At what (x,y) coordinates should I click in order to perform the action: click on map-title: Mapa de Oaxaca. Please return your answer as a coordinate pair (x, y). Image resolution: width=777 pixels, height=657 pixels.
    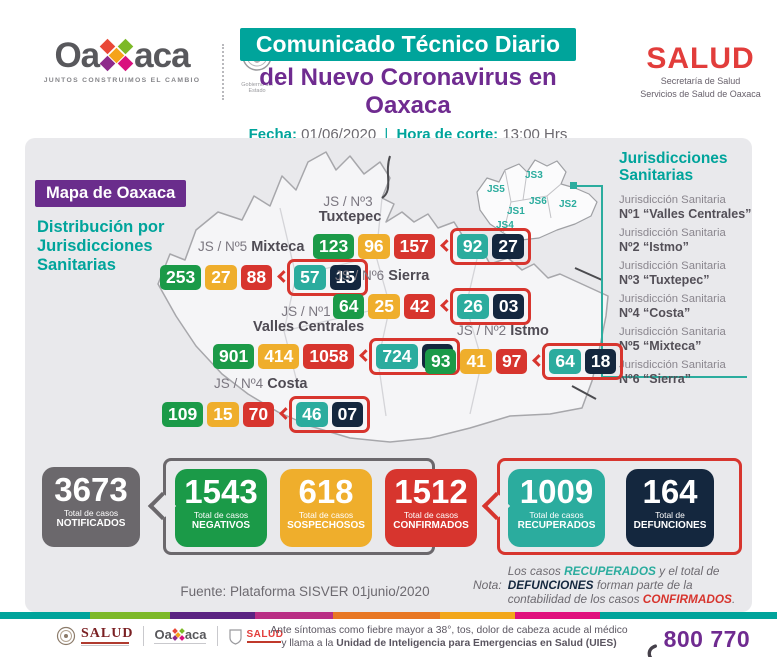
    Looking at the image, I should click on (111, 193).